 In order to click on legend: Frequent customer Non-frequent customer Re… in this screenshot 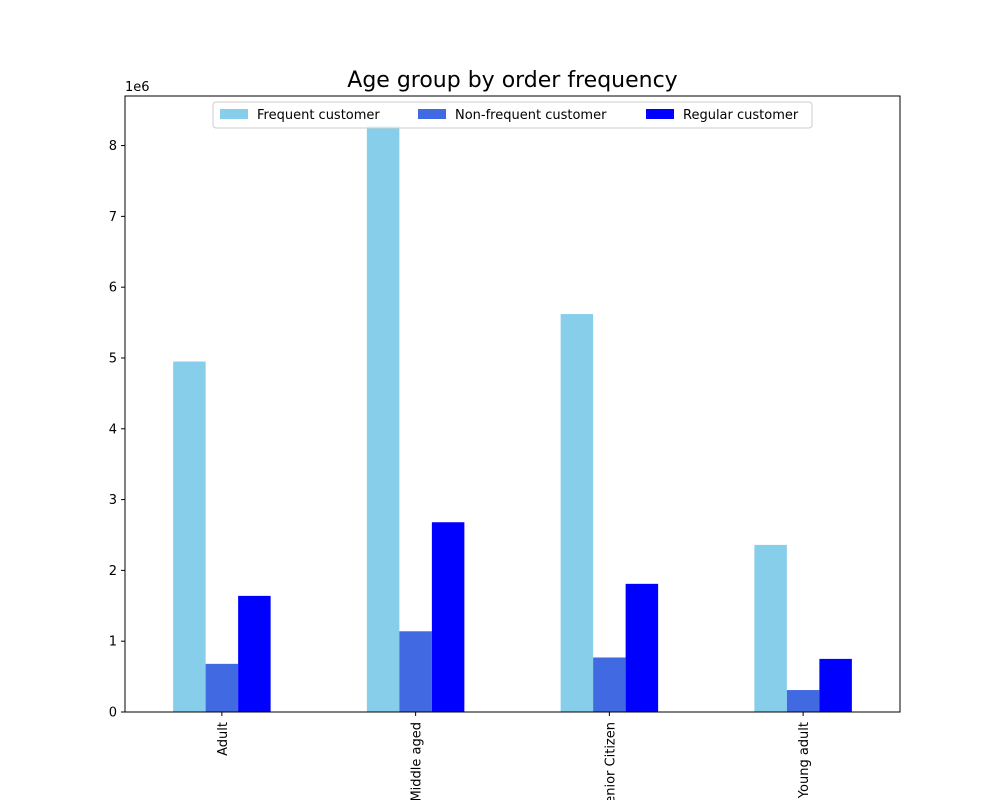, I will do `click(512, 115)`.